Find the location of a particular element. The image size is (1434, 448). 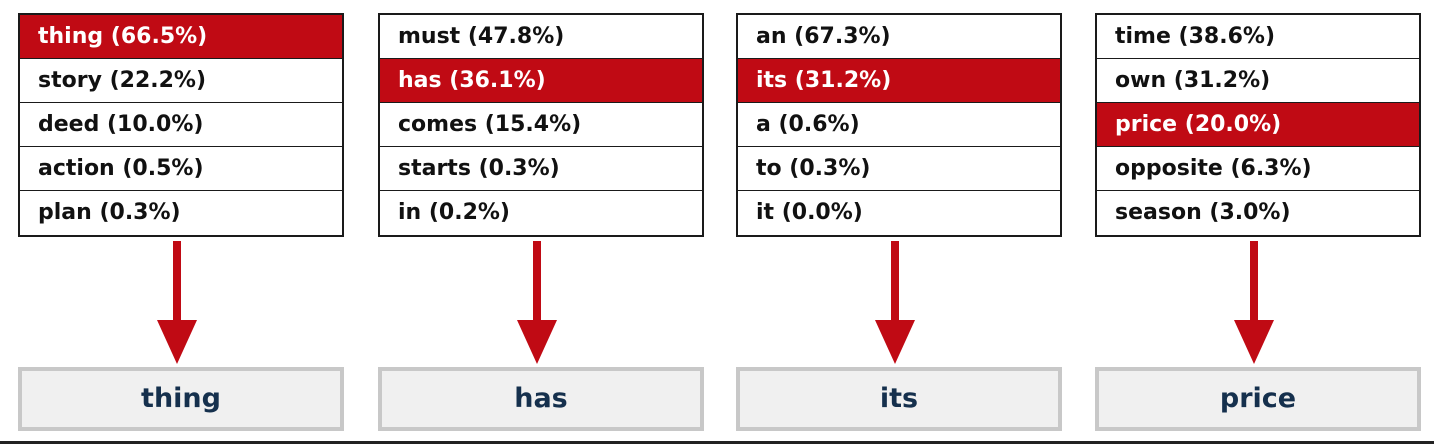

candidate-row-selected: thing (66.5%) is located at coordinates (181, 37).